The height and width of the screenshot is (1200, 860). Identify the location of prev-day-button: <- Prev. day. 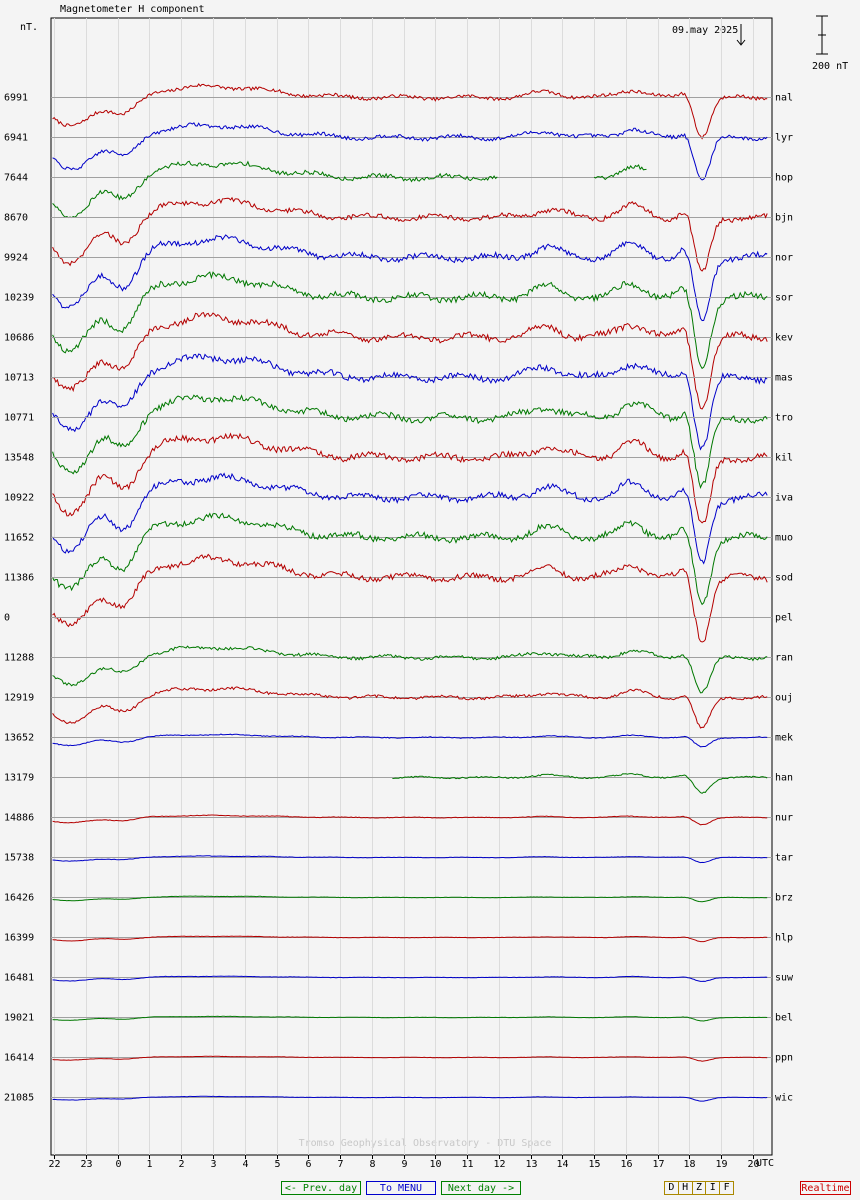
(321, 1188).